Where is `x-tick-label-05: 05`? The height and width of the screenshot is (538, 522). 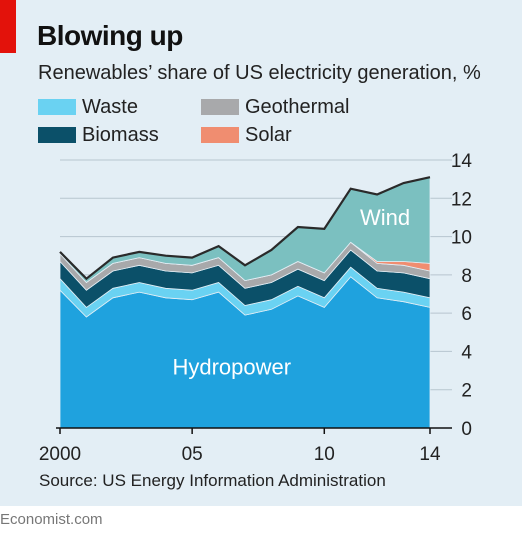
x-tick-label-05: 05 is located at coordinates (192, 454).